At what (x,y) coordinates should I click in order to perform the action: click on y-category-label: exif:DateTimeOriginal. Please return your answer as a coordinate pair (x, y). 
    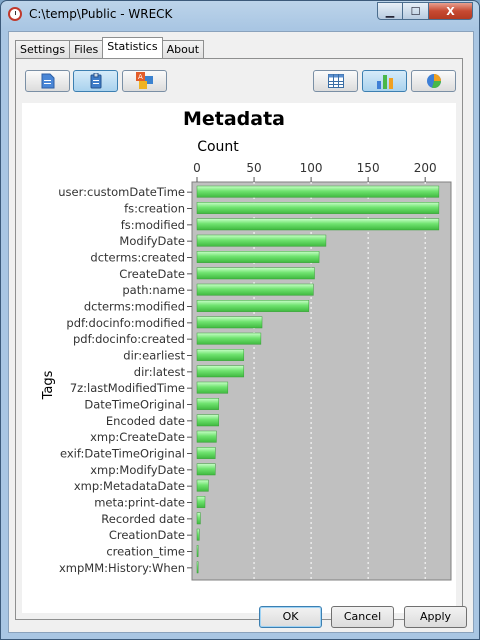
    Looking at the image, I should click on (122, 454).